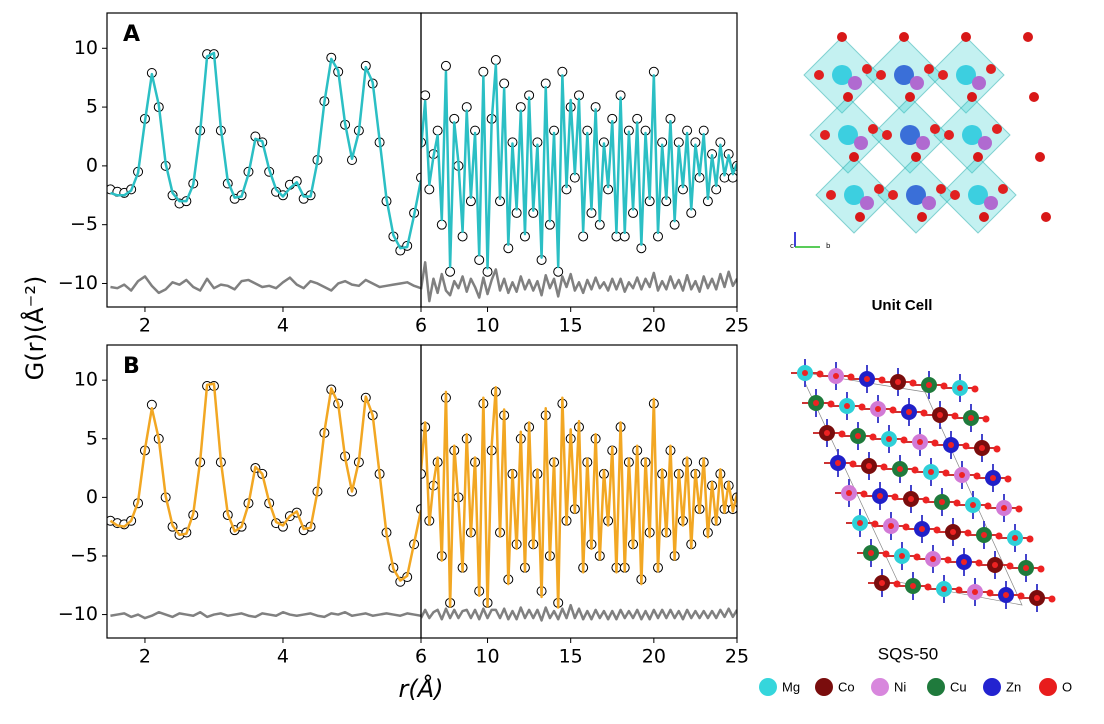  Describe the element at coordinates (131, 366) in the screenshot. I see `panel-label: B` at that location.